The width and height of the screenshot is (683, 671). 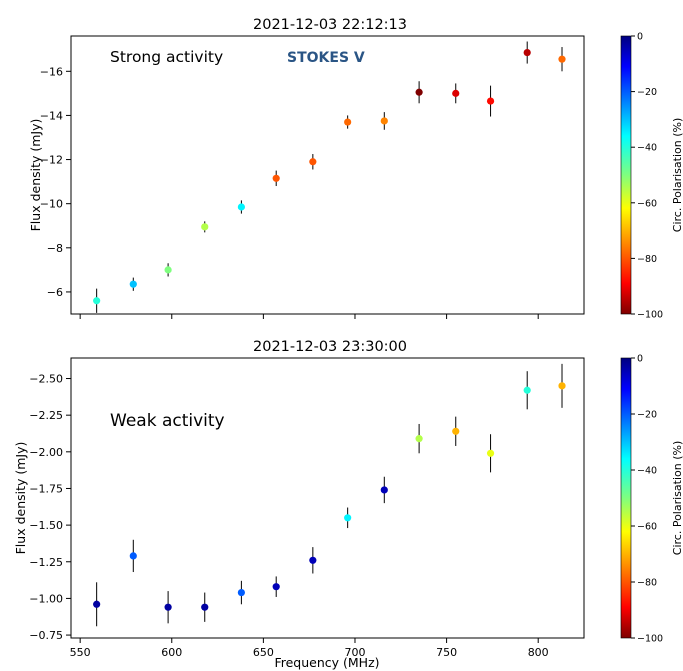 What do you see at coordinates (330, 25) in the screenshot?
I see `panel-title: 2021-12-03 22:12:13` at bounding box center [330, 25].